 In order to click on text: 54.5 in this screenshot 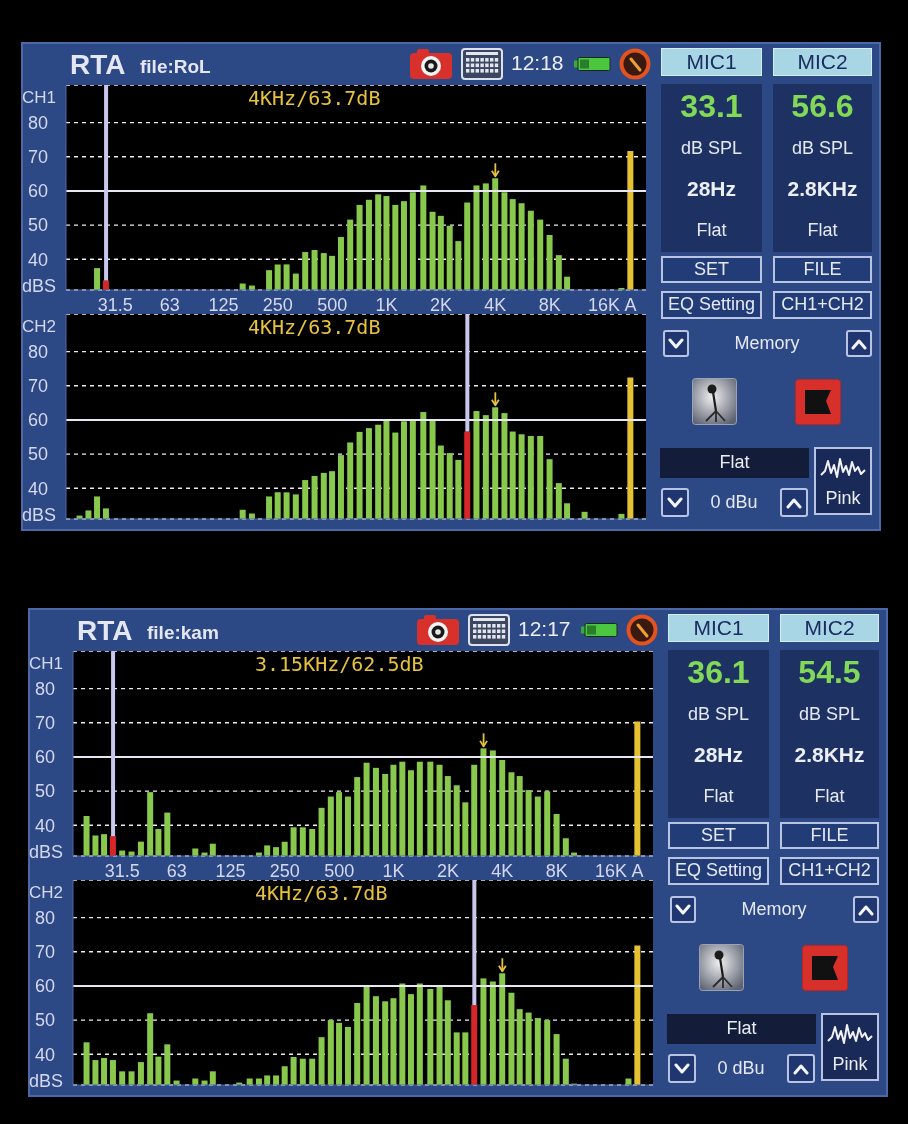, I will do `click(829, 672)`.